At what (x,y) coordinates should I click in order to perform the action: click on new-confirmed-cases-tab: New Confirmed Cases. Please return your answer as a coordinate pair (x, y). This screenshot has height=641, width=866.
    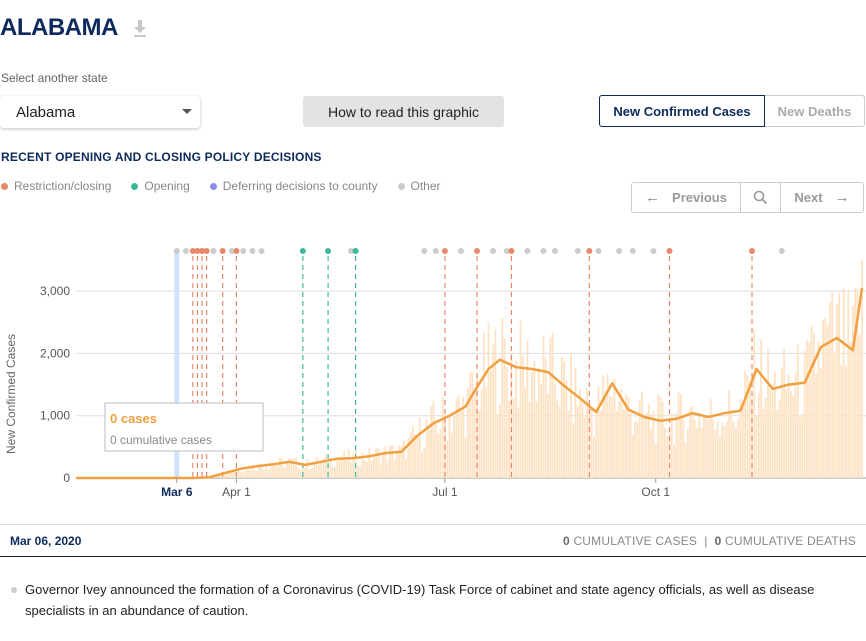
    Looking at the image, I should click on (682, 111).